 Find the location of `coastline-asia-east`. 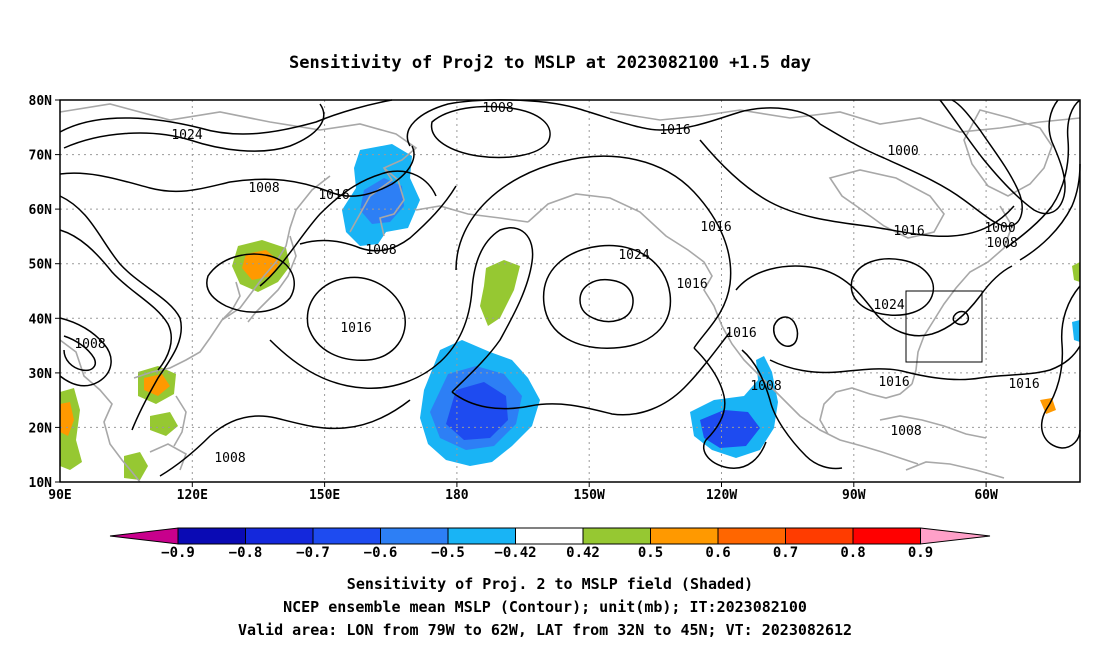

coastline-asia-east is located at coordinates (232, 277).